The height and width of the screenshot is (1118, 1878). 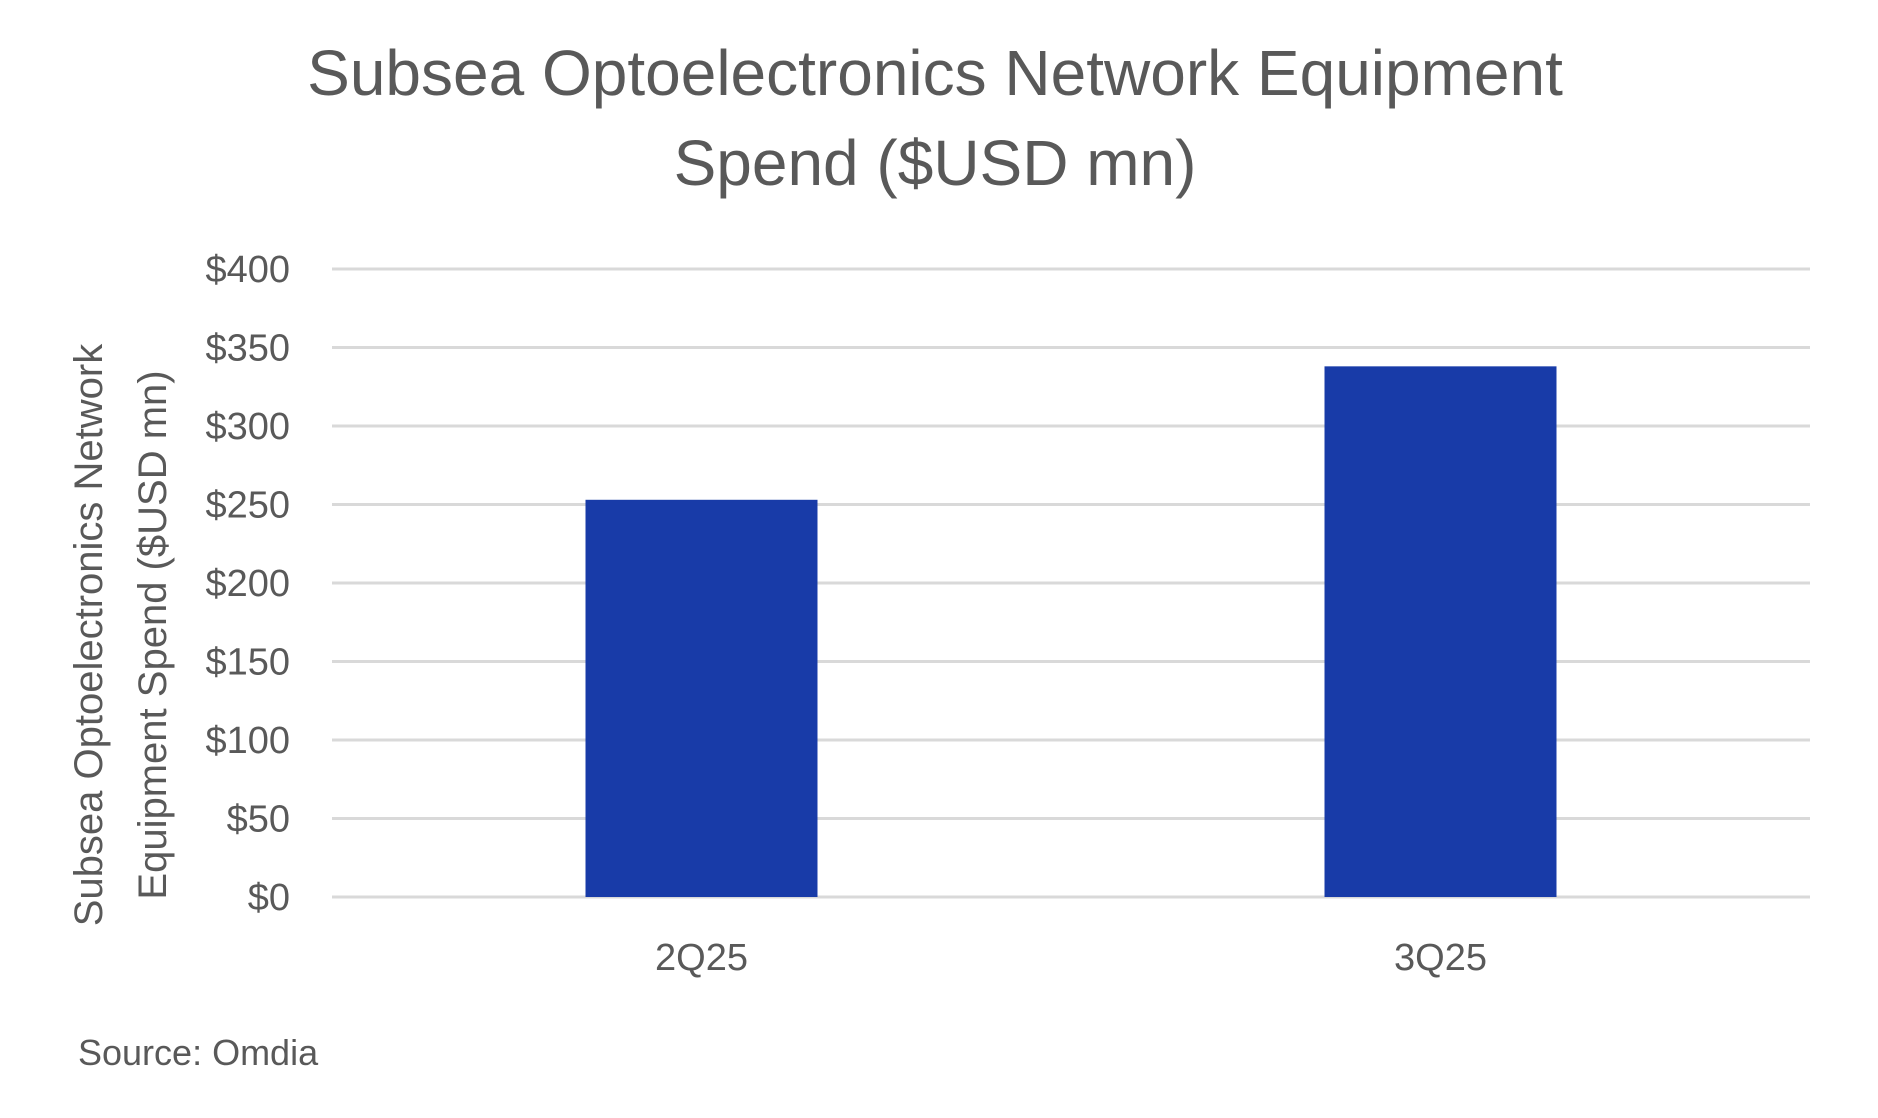 I want to click on source-note: Source: Omdia, so click(x=198, y=1052).